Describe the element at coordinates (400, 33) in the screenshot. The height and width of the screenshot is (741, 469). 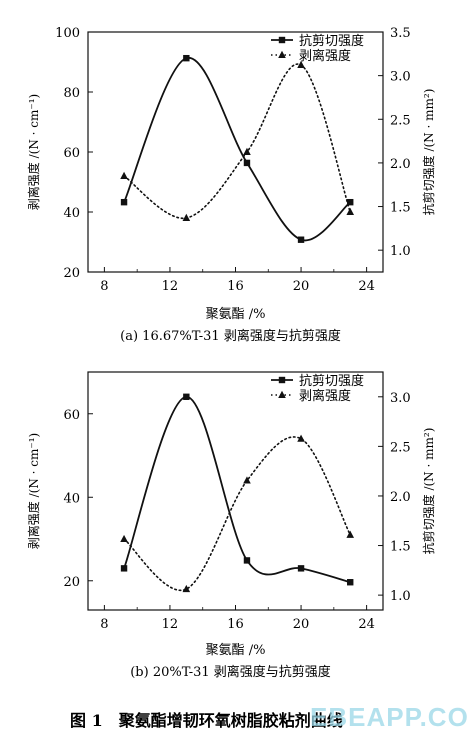
I see `y-right-tick-label: 3.5` at that location.